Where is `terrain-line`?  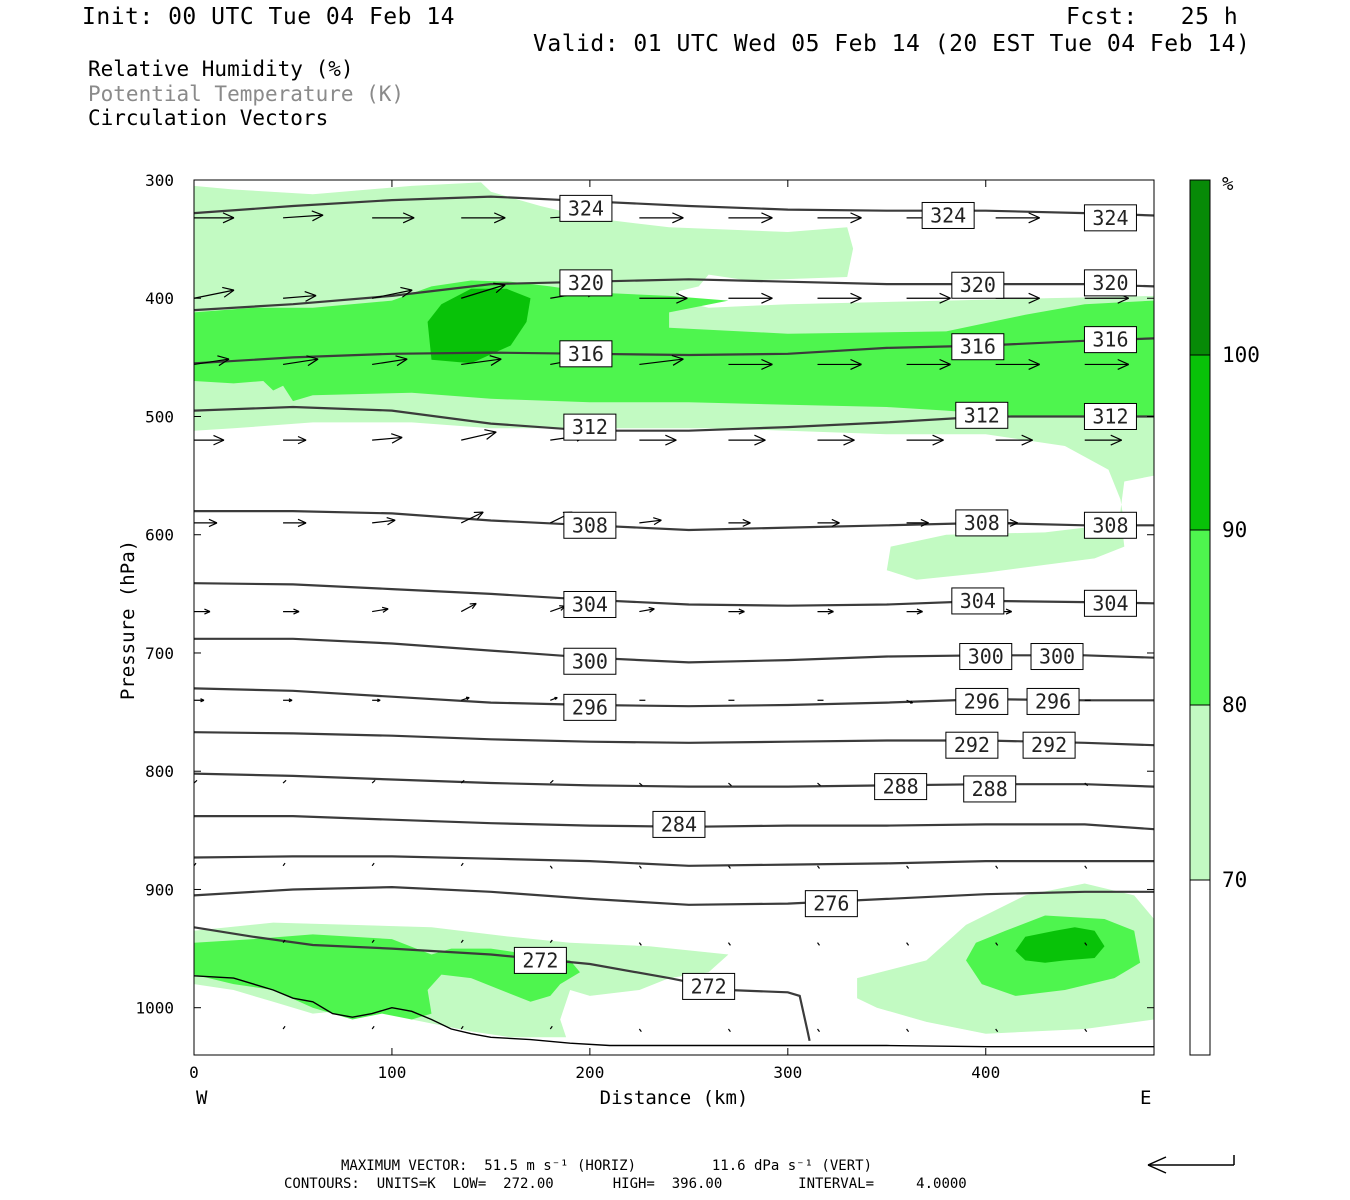 terrain-line is located at coordinates (673, 1011).